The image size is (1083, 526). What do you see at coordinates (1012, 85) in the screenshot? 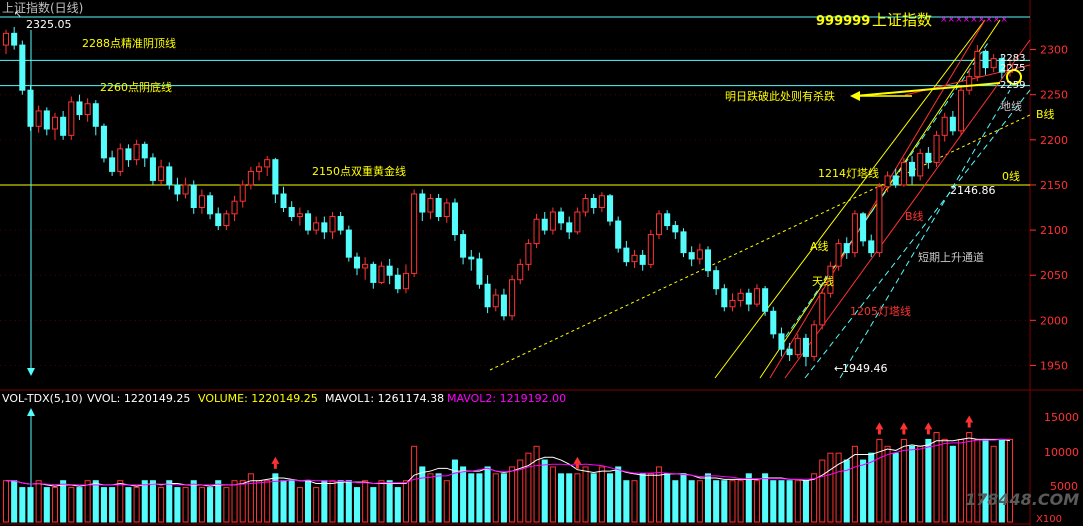
I see `price-label-2259: 2259` at bounding box center [1012, 85].